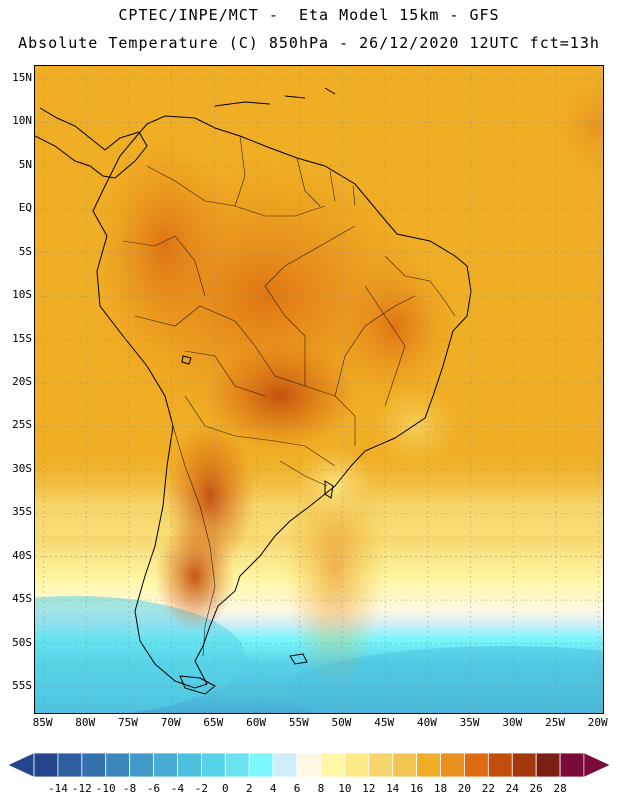 This screenshot has width=618, height=800. Describe the element at coordinates (22, 425) in the screenshot. I see `latitude-label: 25S` at that location.